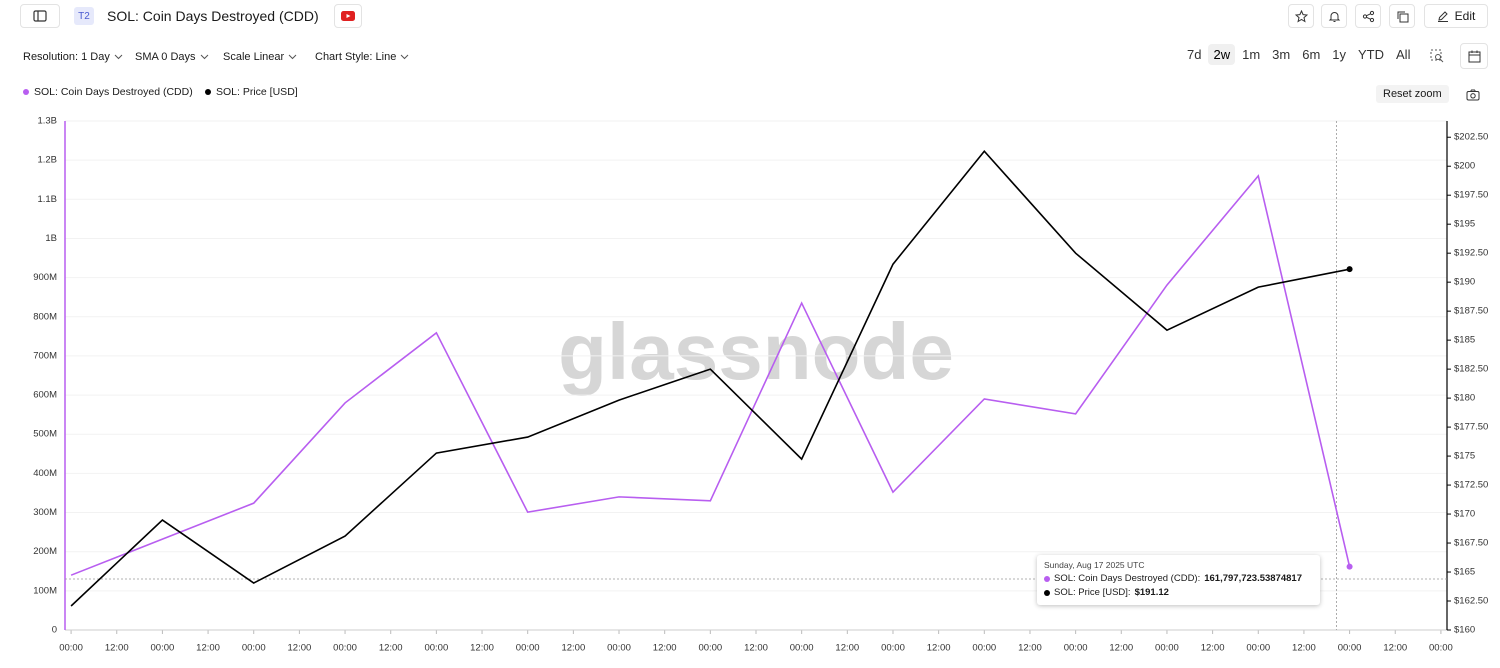  Describe the element at coordinates (1474, 56) in the screenshot. I see `calendar-button` at that location.